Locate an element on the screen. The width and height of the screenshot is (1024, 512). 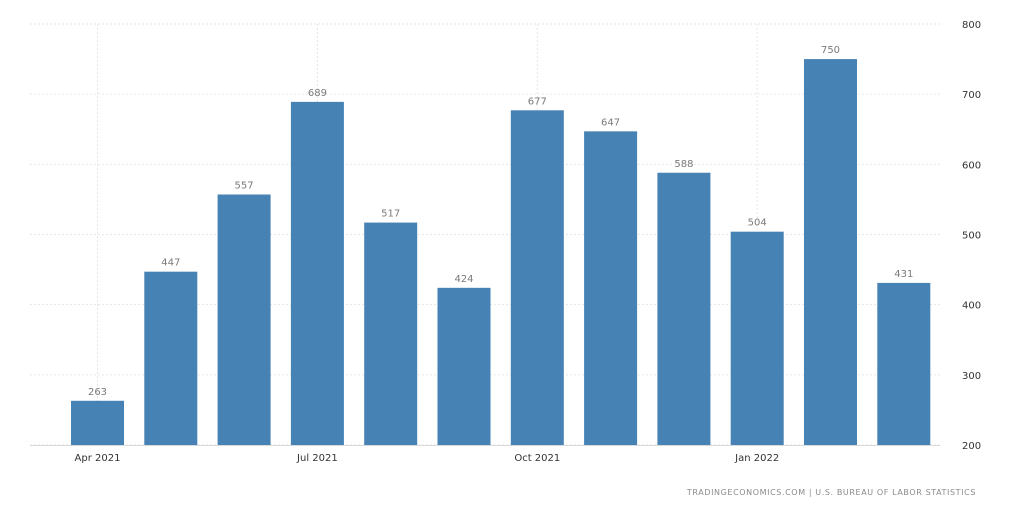
x-axis-ticks: Apr 2021 Jul 2021 Oct 2021 Jan 2022 is located at coordinates (427, 458).